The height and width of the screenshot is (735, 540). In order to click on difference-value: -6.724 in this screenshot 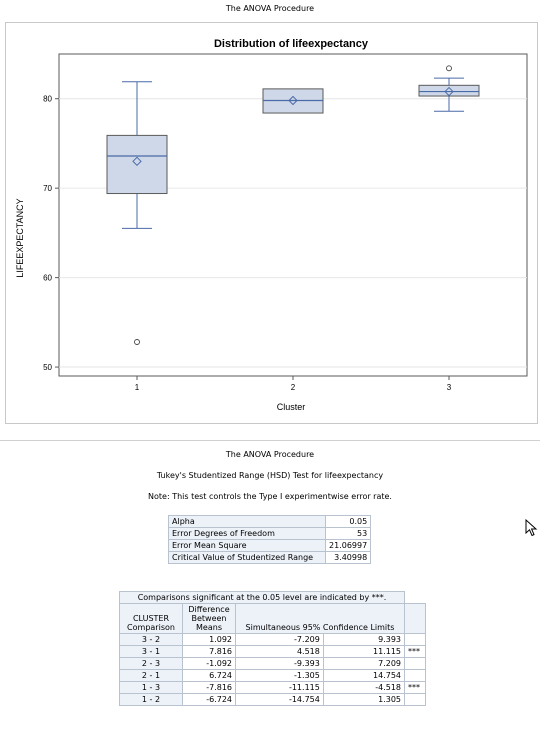, I will do `click(209, 699)`.